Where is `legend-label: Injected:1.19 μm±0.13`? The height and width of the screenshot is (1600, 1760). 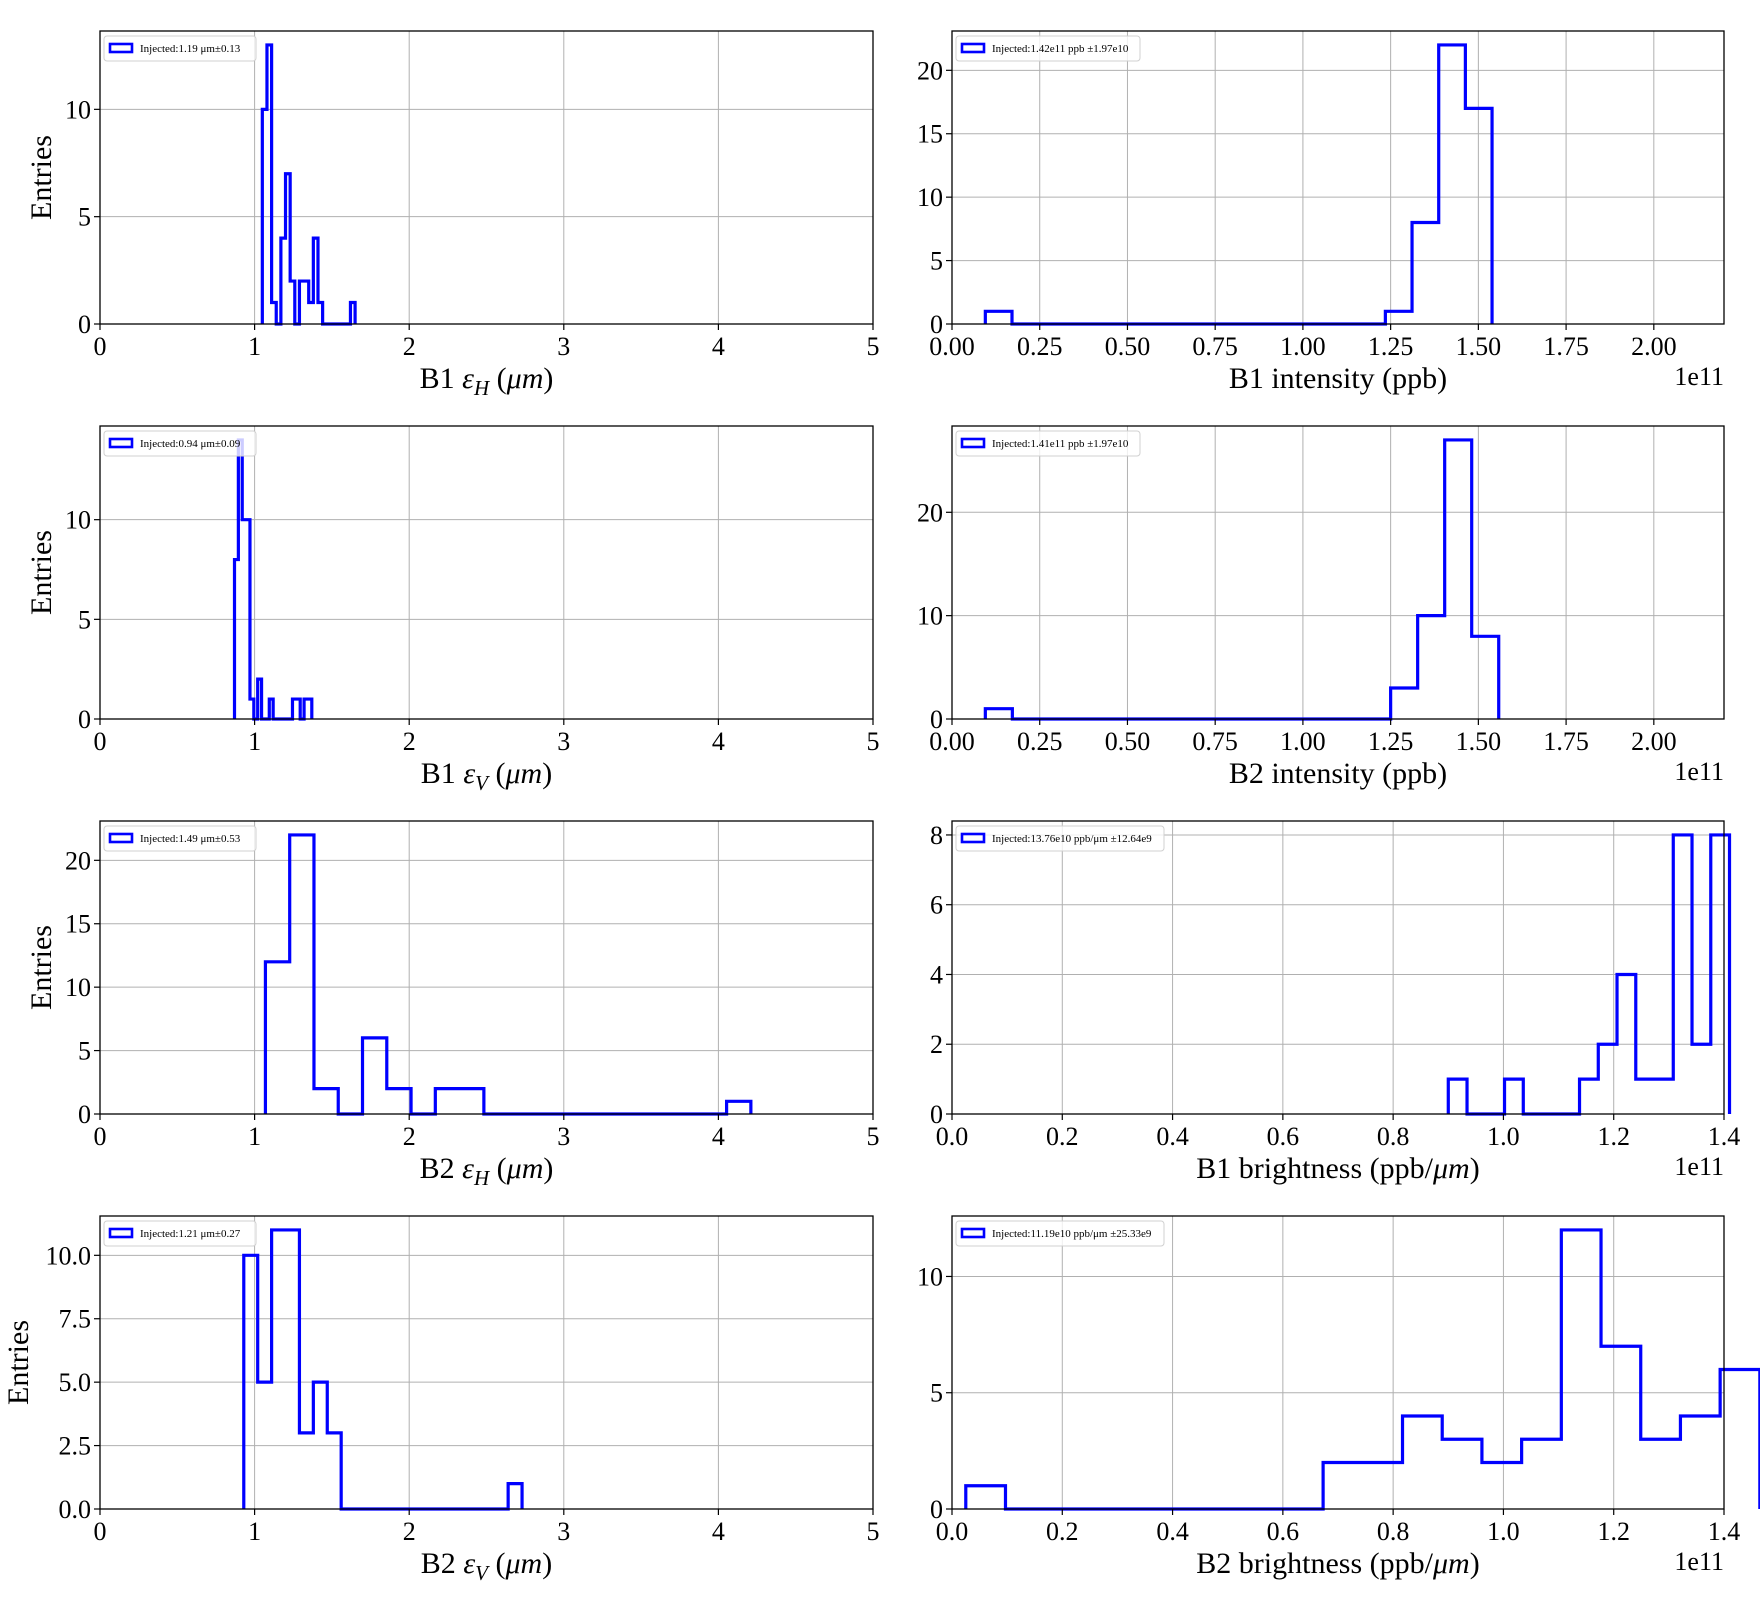
legend-label: Injected:1.19 μm±0.13 is located at coordinates (190, 49).